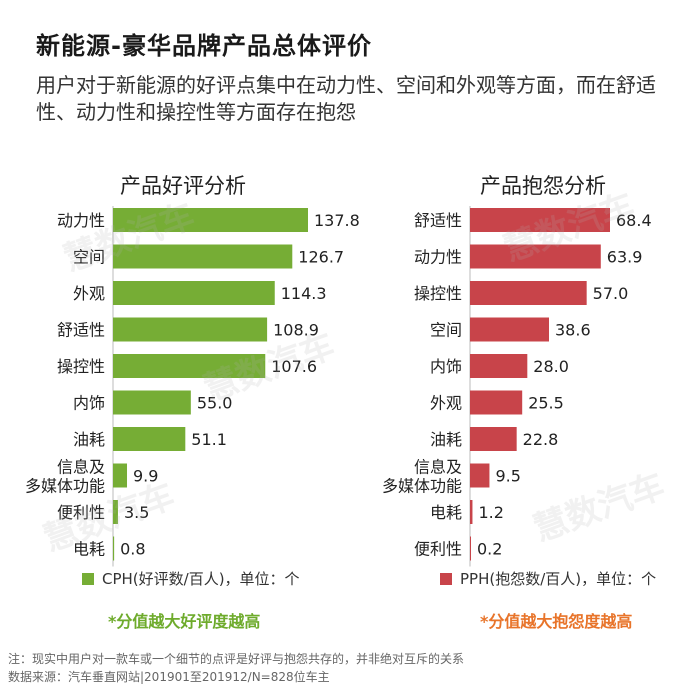  I want to click on negative-category-label-4: 内饰, so click(446, 366).